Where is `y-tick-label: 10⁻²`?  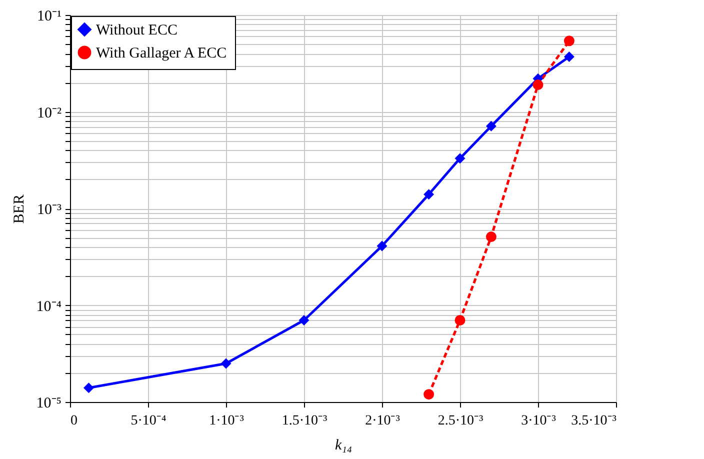
y-tick-label: 10⁻² is located at coordinates (49, 113).